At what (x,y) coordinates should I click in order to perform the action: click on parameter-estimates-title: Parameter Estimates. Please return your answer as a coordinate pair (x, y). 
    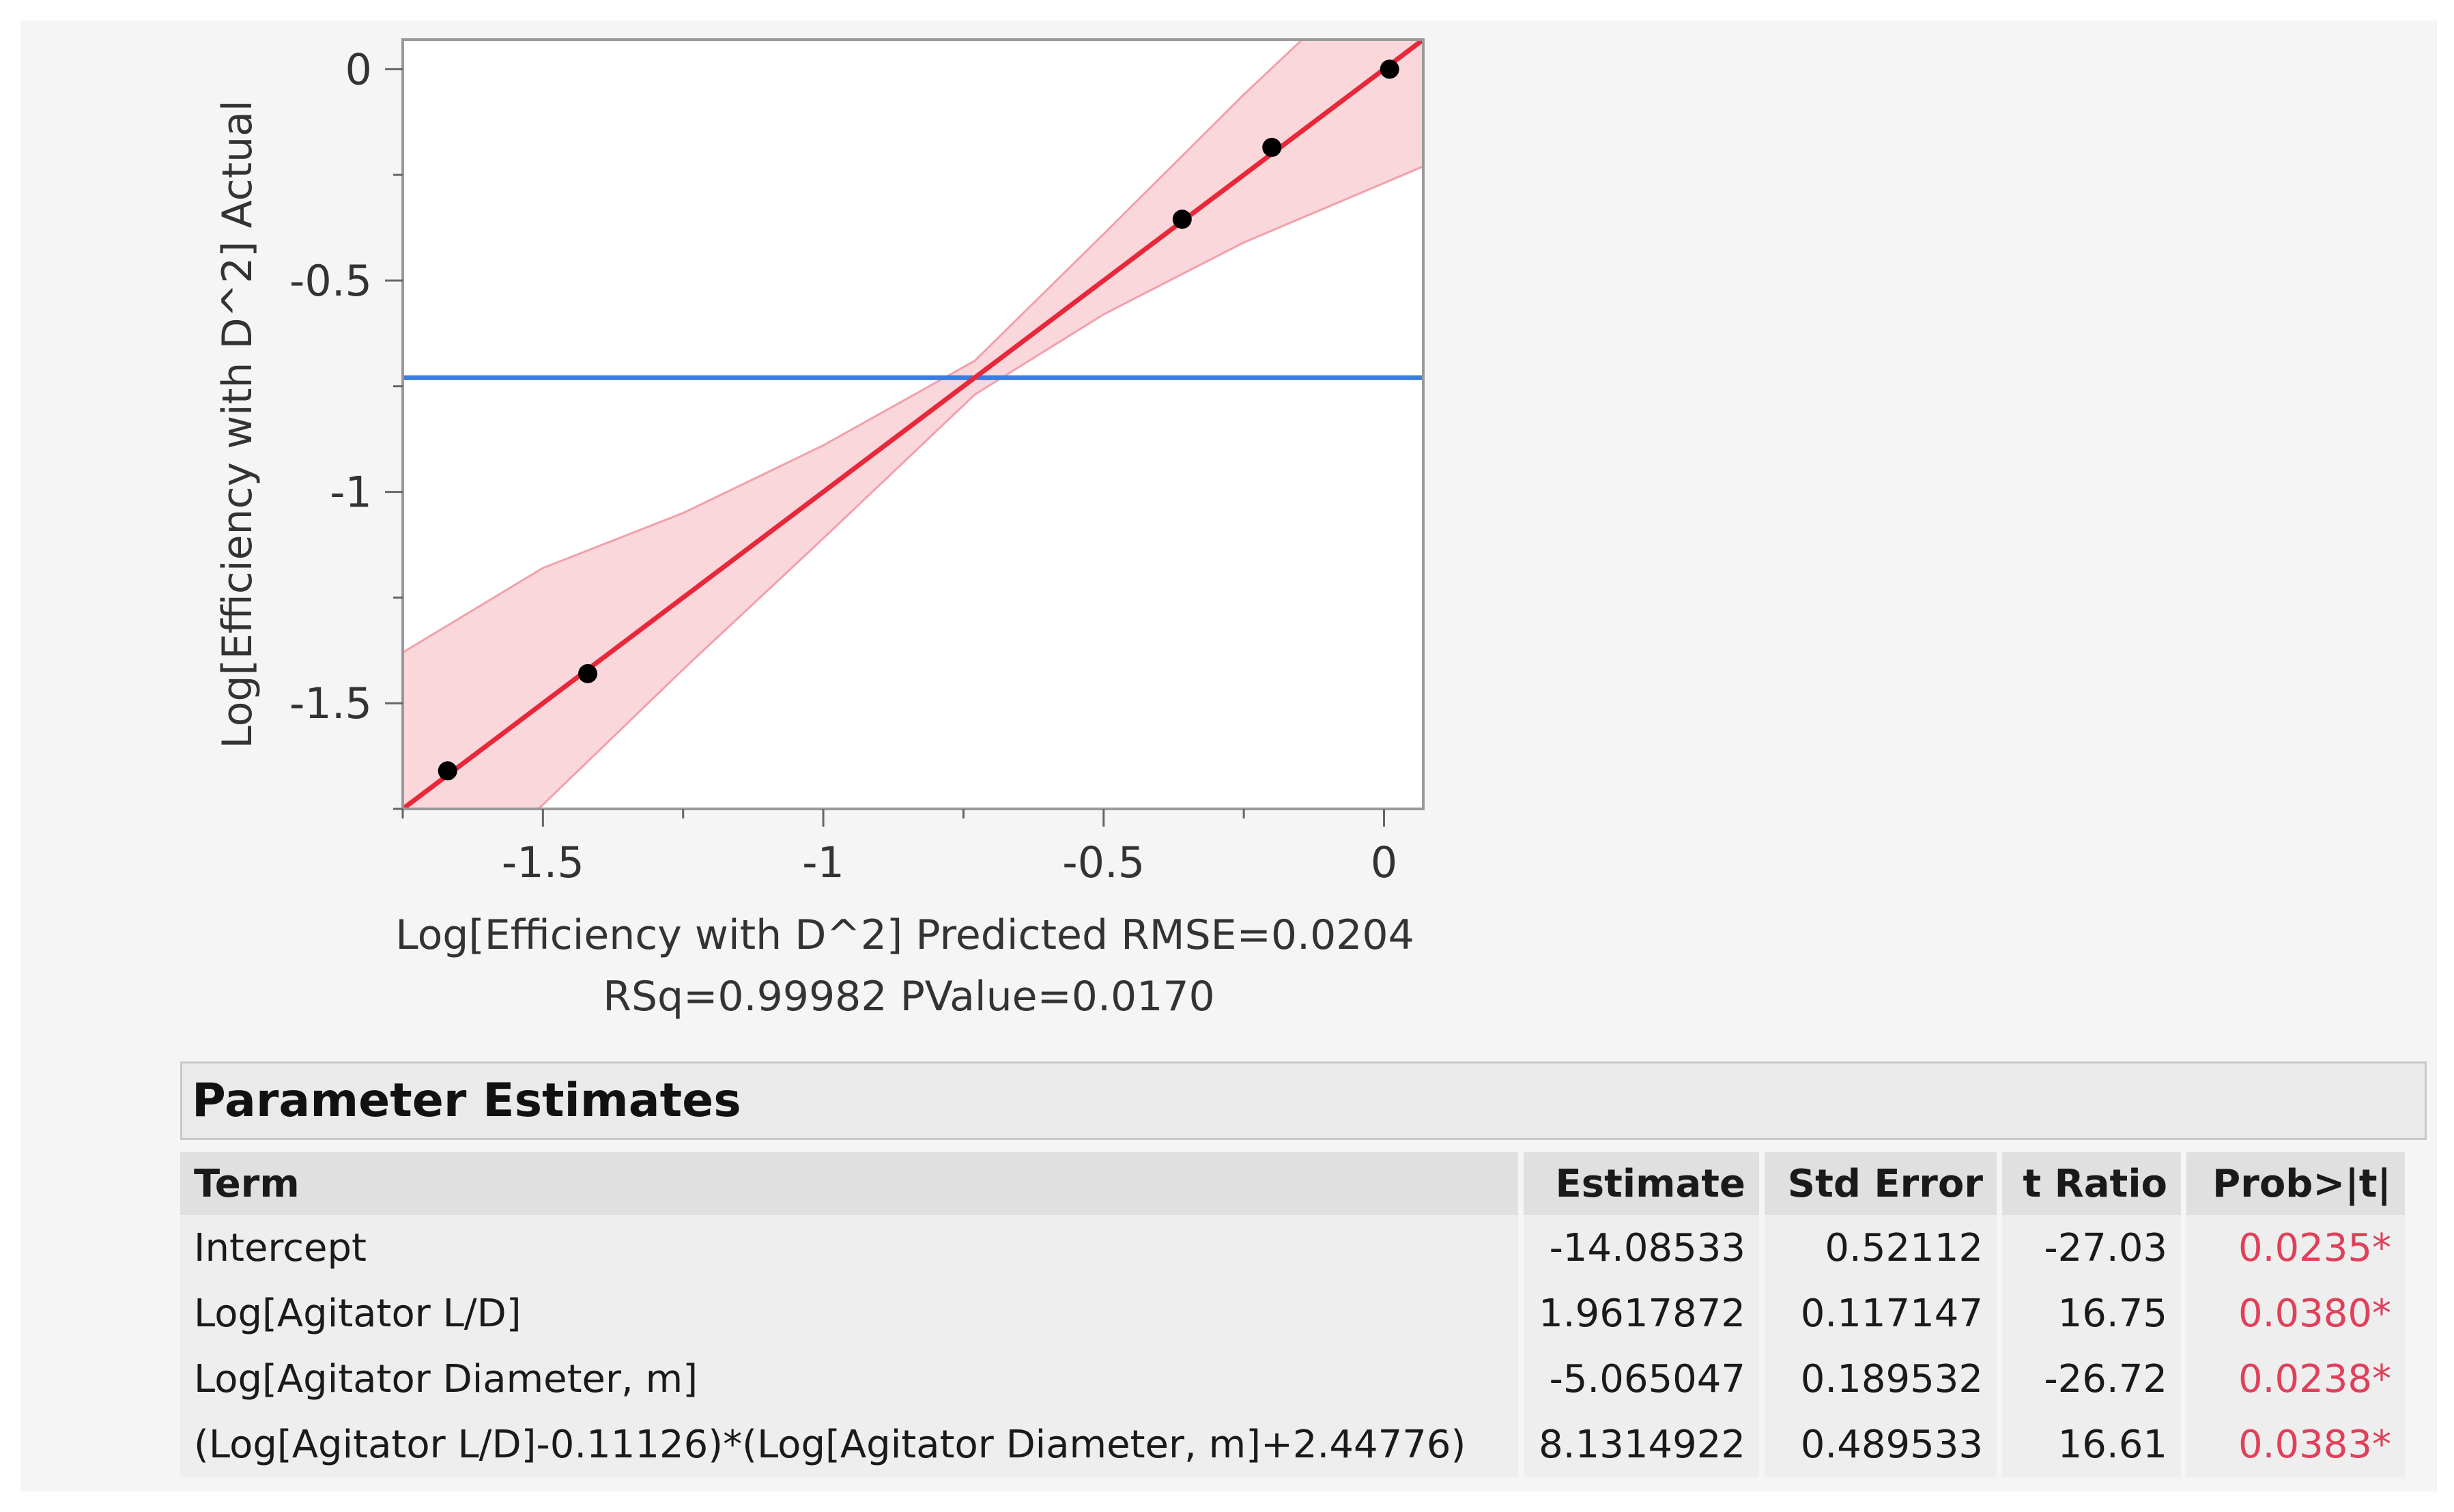
    Looking at the image, I should click on (466, 1101).